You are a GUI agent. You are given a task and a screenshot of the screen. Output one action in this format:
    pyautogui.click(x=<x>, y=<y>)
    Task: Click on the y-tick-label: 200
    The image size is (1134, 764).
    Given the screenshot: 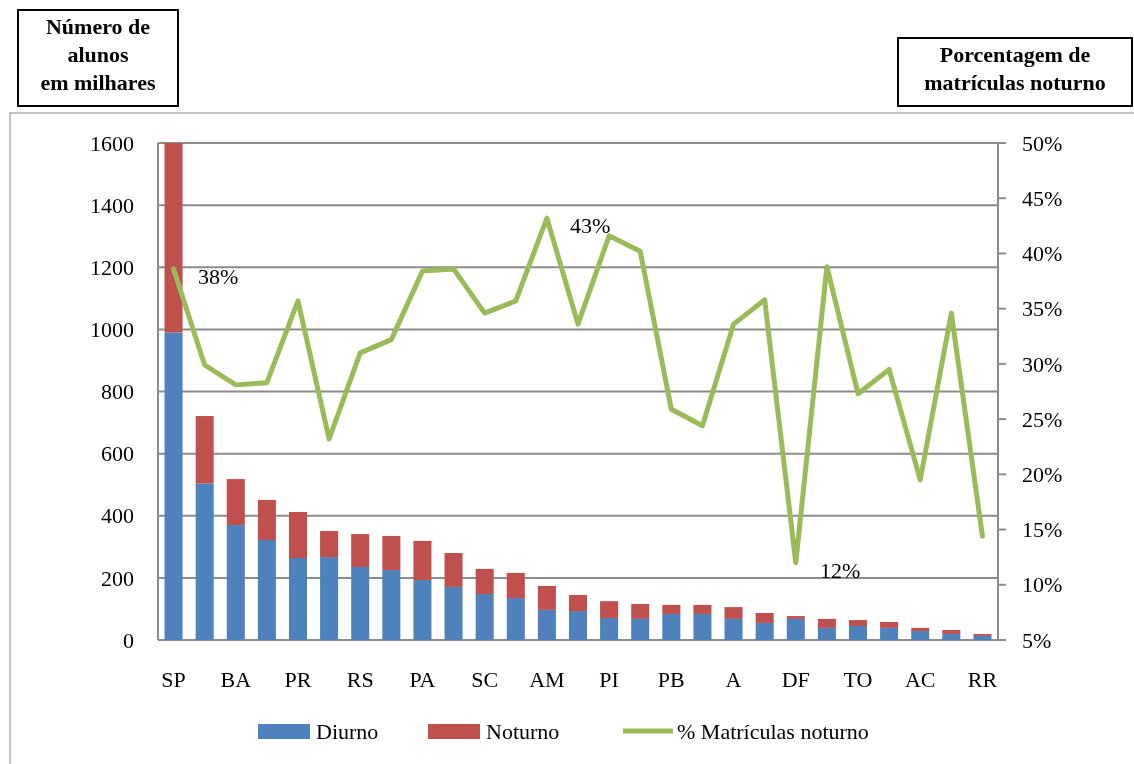 What is the action you would take?
    pyautogui.click(x=117, y=578)
    